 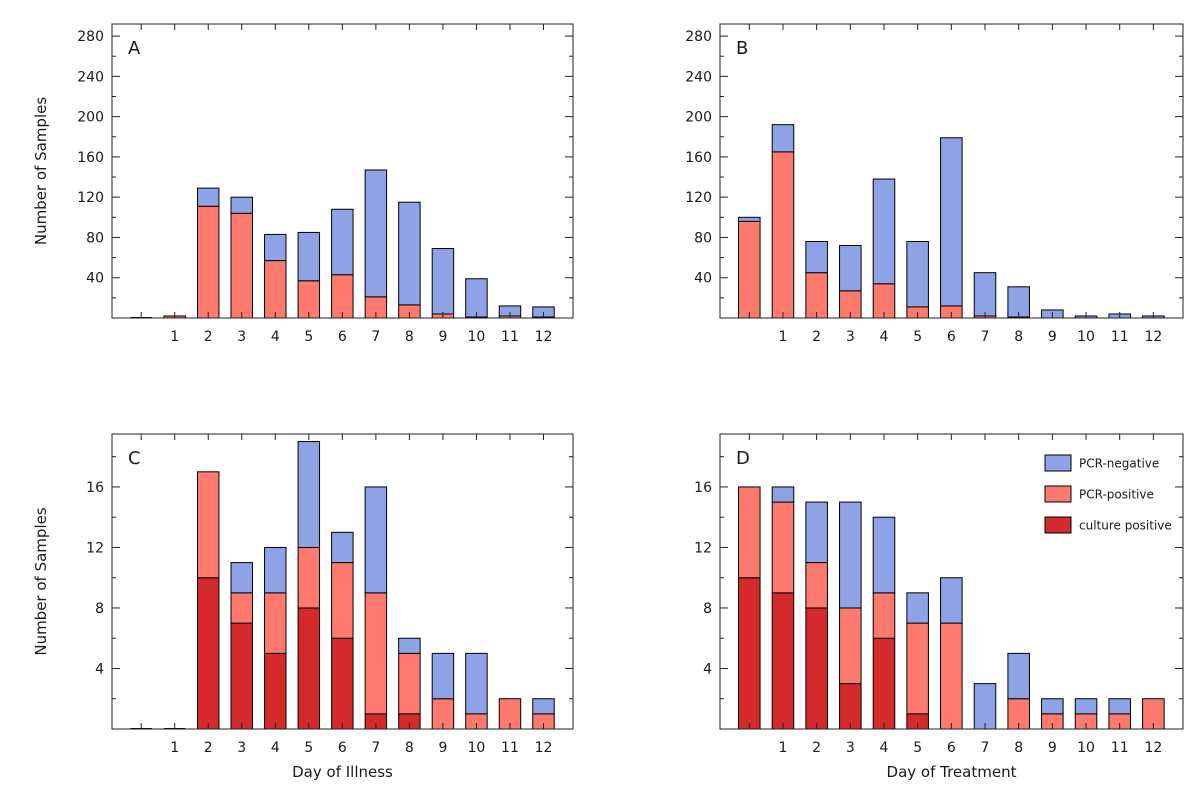 What do you see at coordinates (95, 548) in the screenshot?
I see `y-tick-label-c: 12` at bounding box center [95, 548].